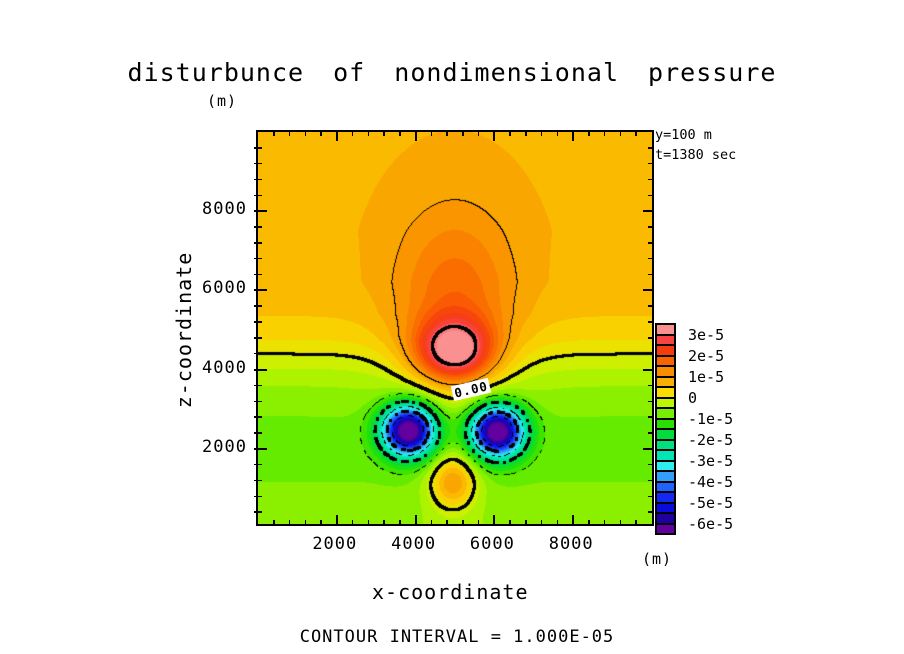 This screenshot has width=904, height=654. Describe the element at coordinates (711, 418) in the screenshot. I see `colorbar-tick-label: -1e-5` at that location.